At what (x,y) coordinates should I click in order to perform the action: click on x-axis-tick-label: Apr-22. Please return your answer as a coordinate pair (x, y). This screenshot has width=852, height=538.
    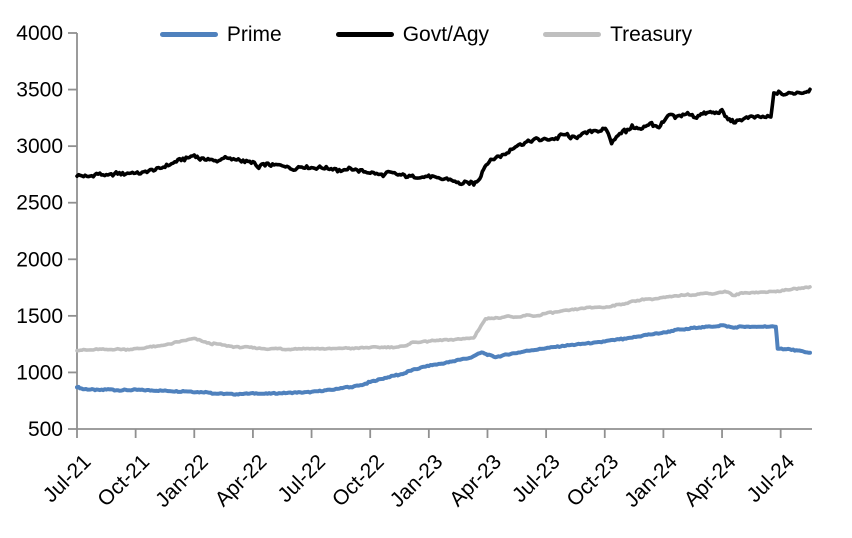
    Looking at the image, I should click on (241, 480).